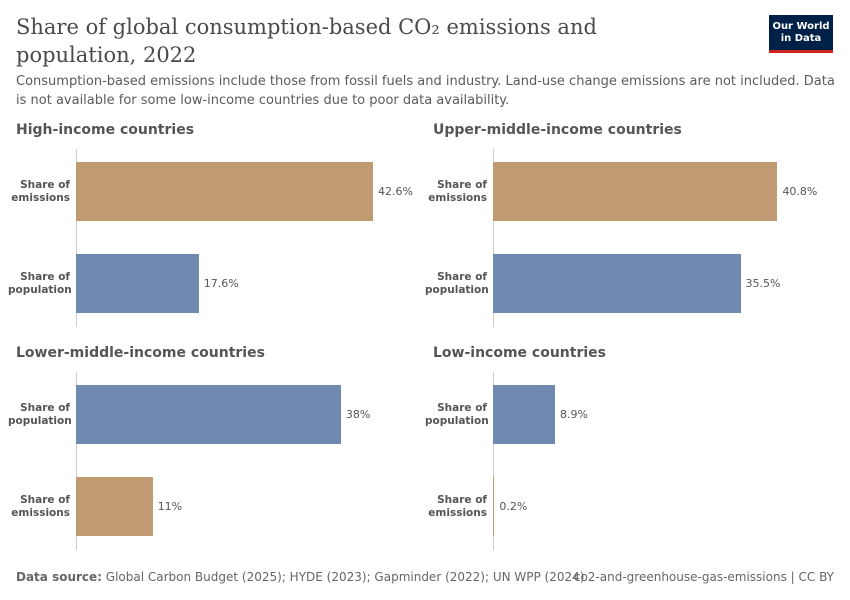  I want to click on value-label: 11%, so click(170, 506).